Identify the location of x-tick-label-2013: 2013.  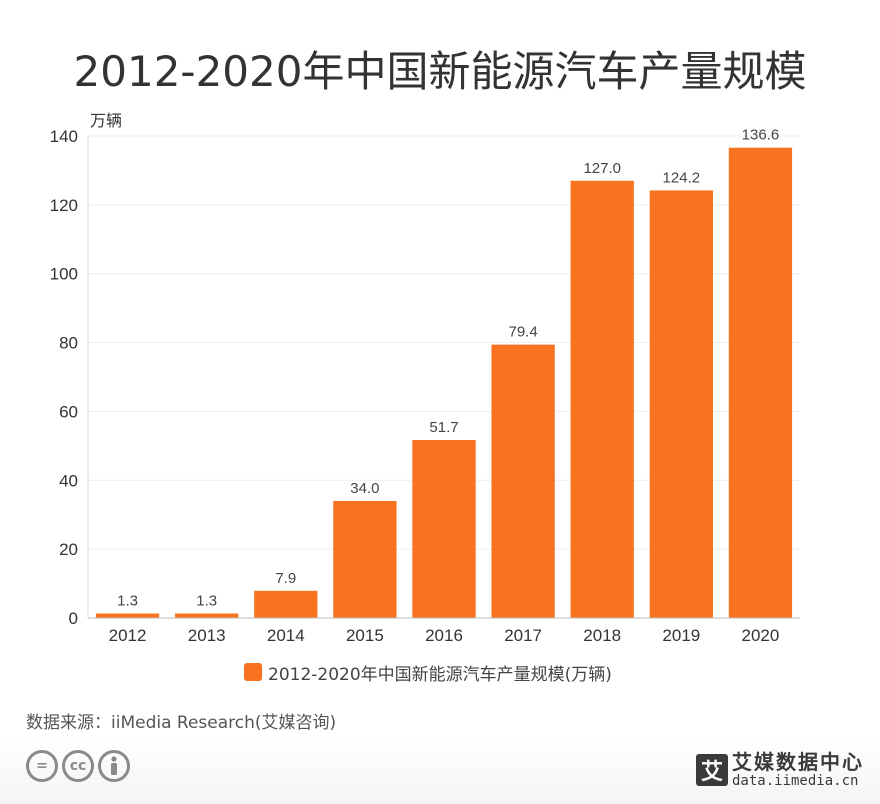
(207, 635).